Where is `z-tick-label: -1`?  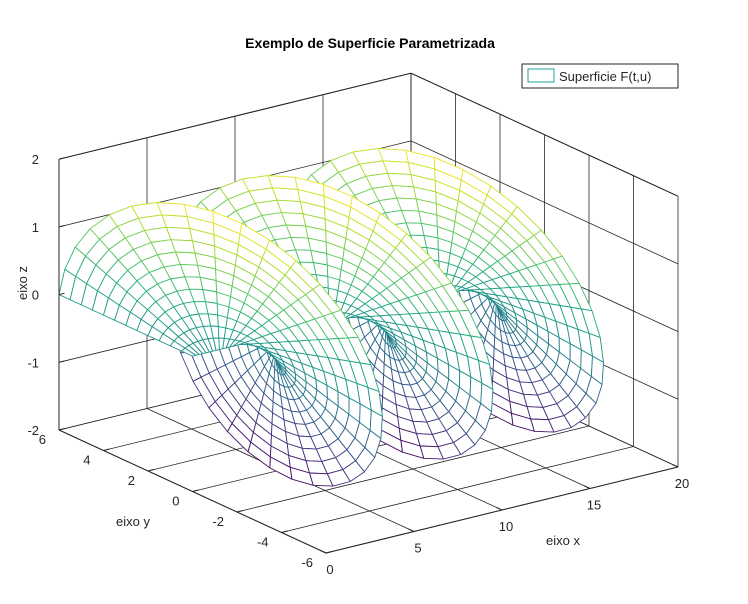
z-tick-label: -1 is located at coordinates (33, 362).